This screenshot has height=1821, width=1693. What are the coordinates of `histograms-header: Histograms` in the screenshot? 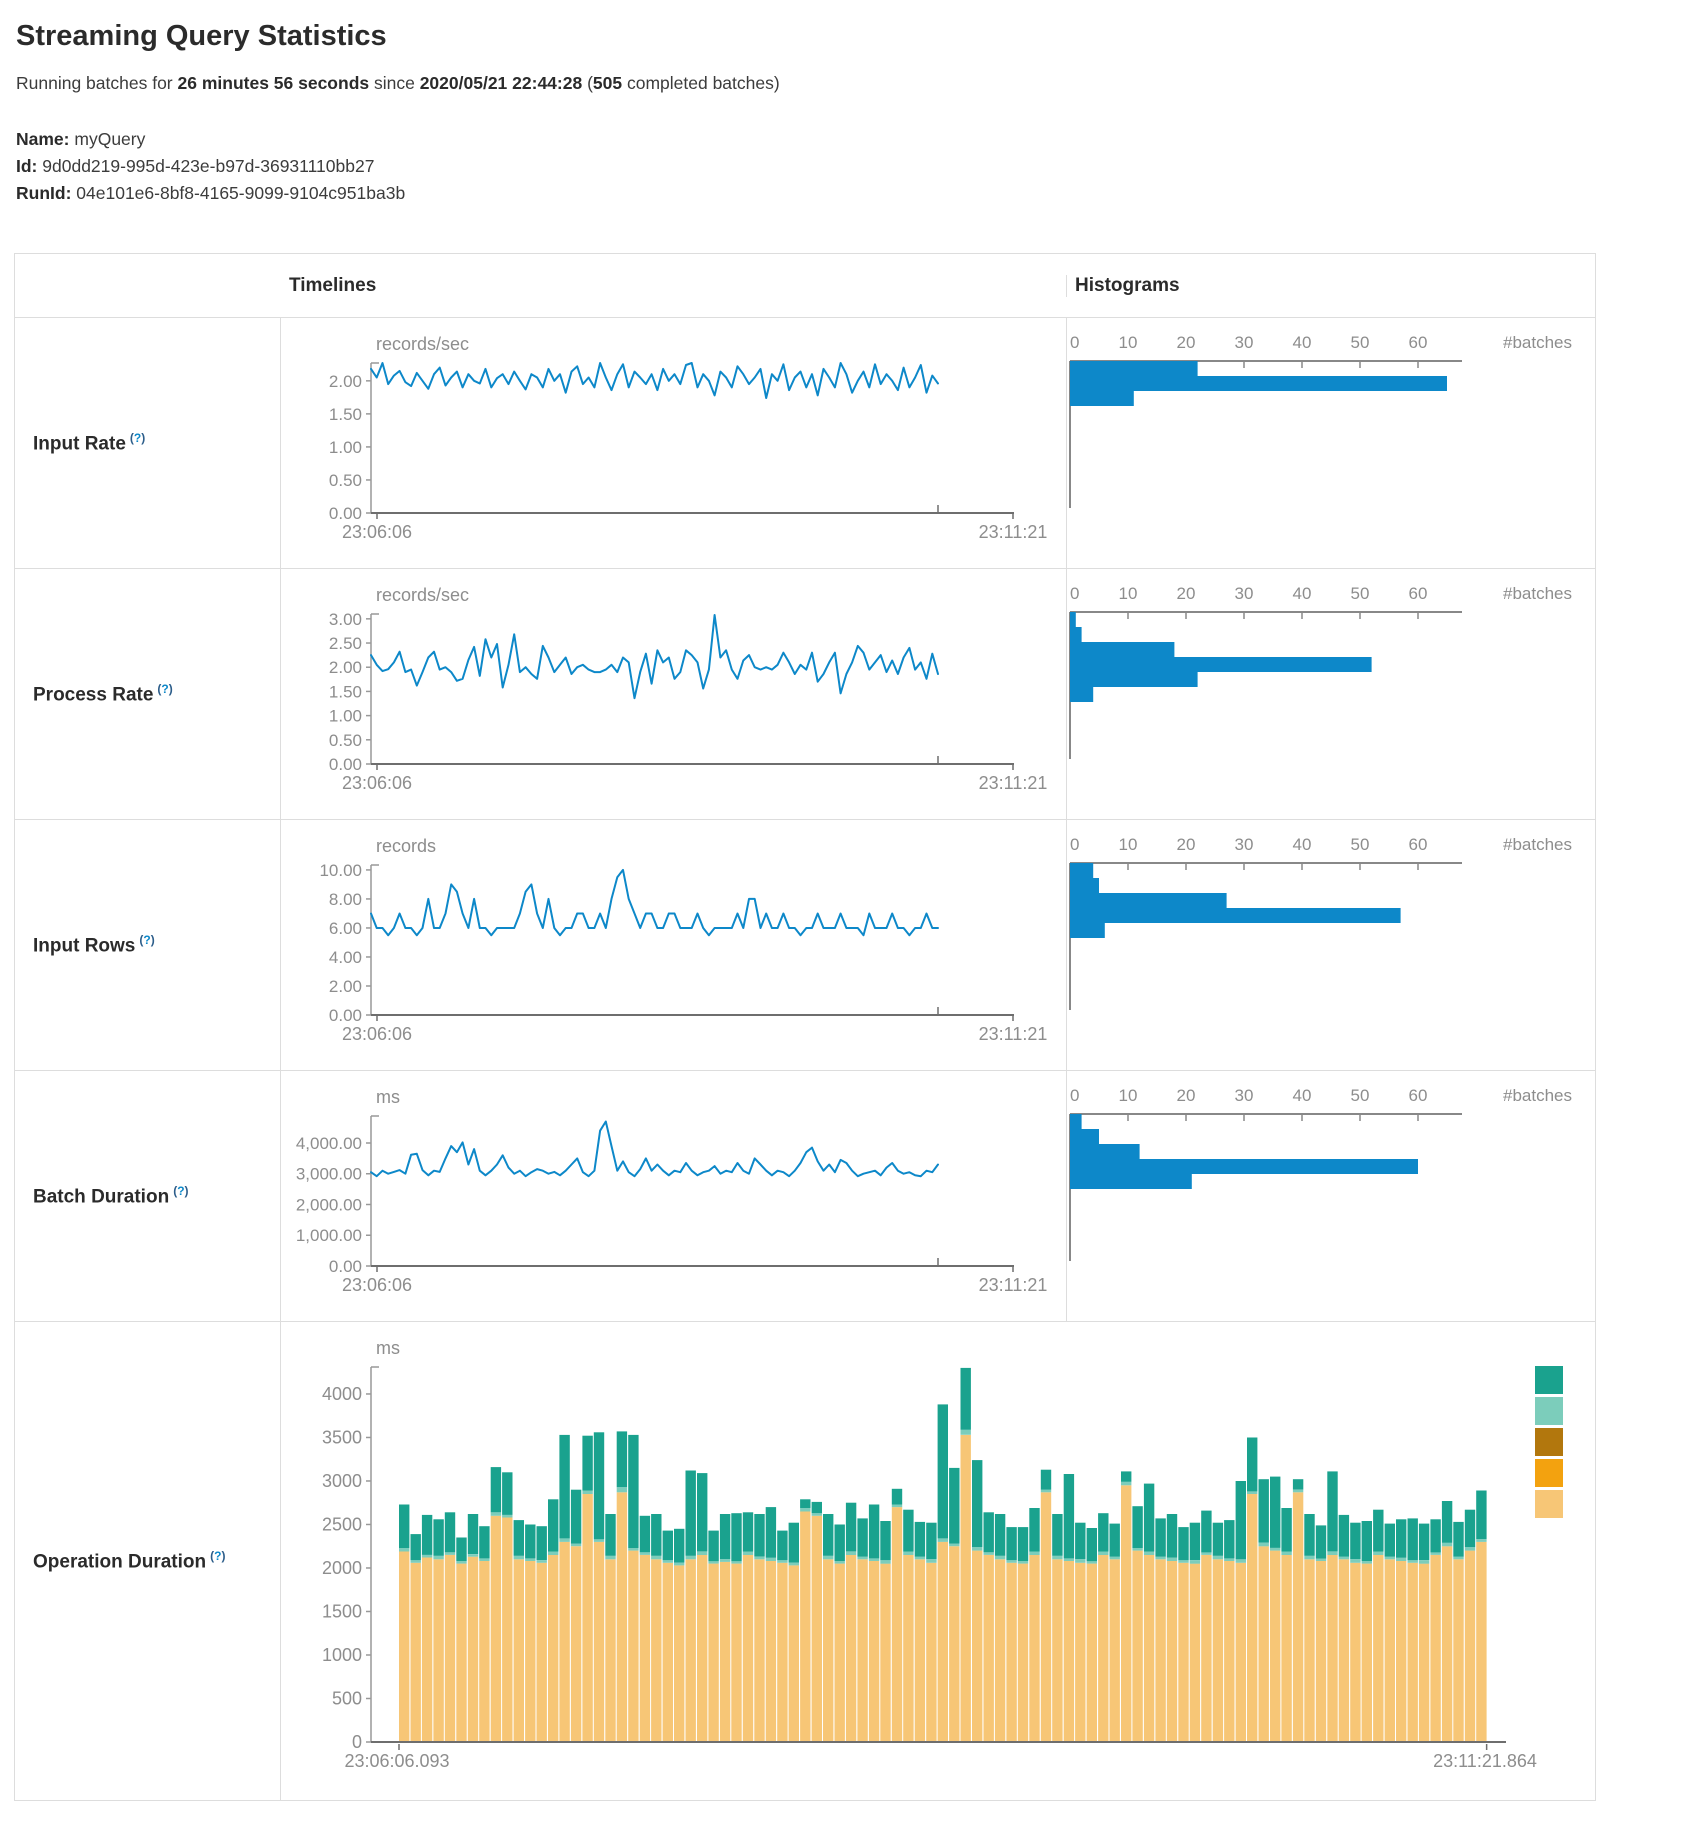 It's located at (1329, 285).